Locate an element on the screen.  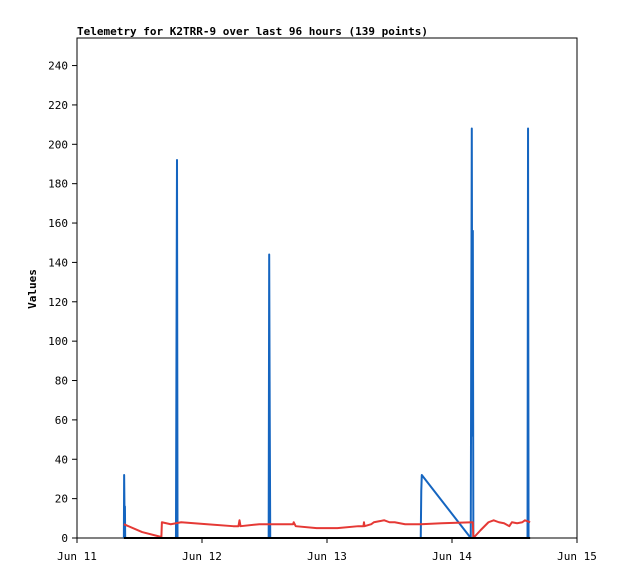
y-axis: 0 20 40 60 80 100 120 140 160 180 200 220 240 is located at coordinates (62, 302).